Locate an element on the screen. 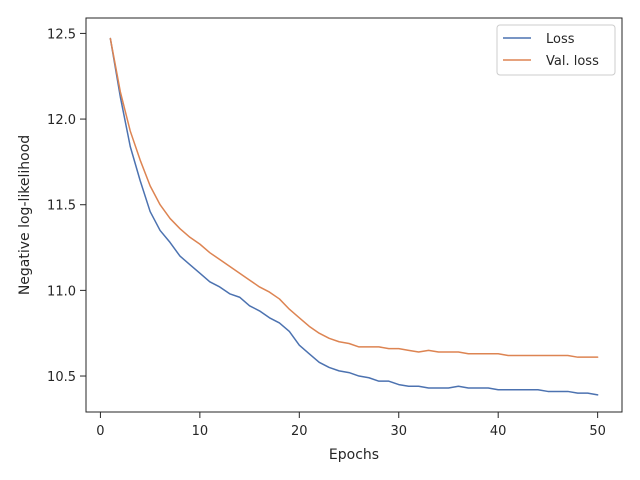 The width and height of the screenshot is (640, 480). y-axis-ticks: 10.5 11.0 11.5 12.0 12.5 is located at coordinates (66, 206).